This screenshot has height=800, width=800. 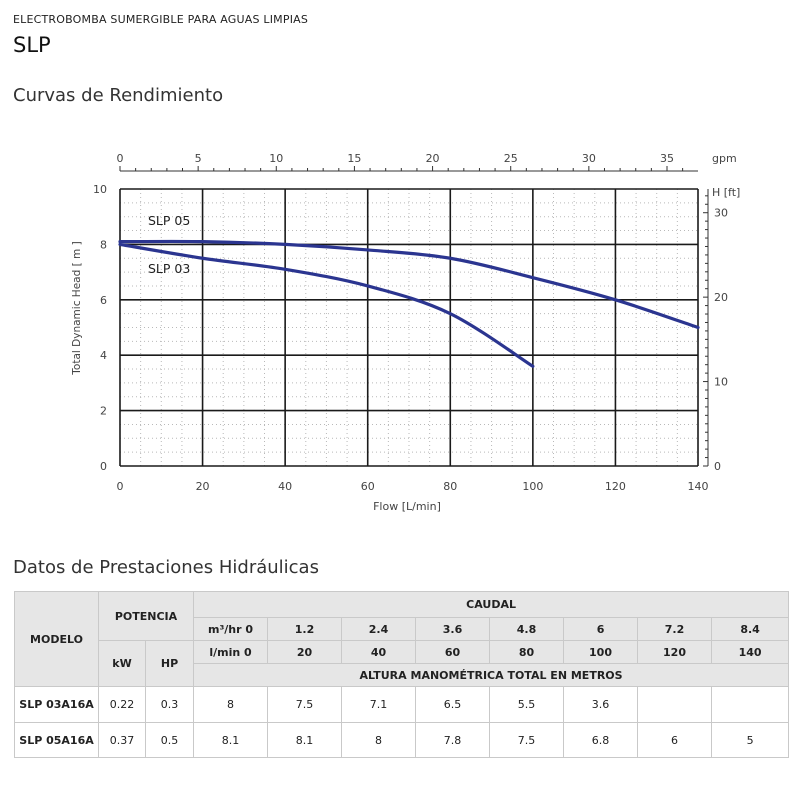 I want to click on x-tick-label: 60, so click(x=368, y=486).